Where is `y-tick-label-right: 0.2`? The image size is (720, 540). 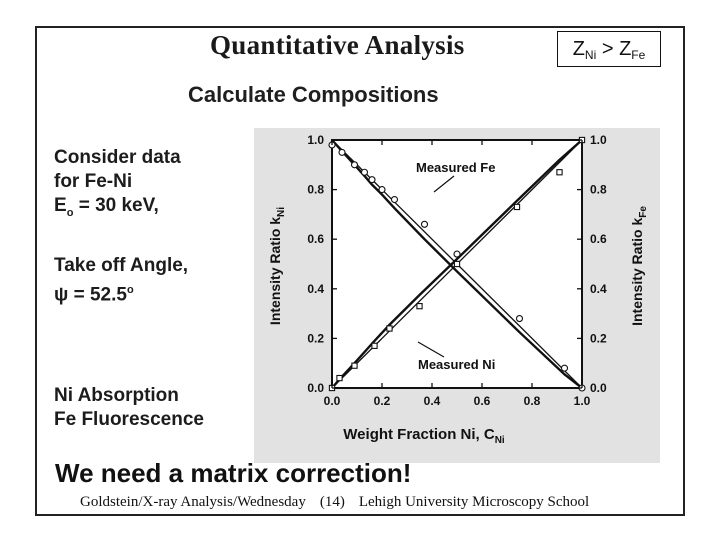 y-tick-label-right: 0.2 is located at coordinates (598, 338).